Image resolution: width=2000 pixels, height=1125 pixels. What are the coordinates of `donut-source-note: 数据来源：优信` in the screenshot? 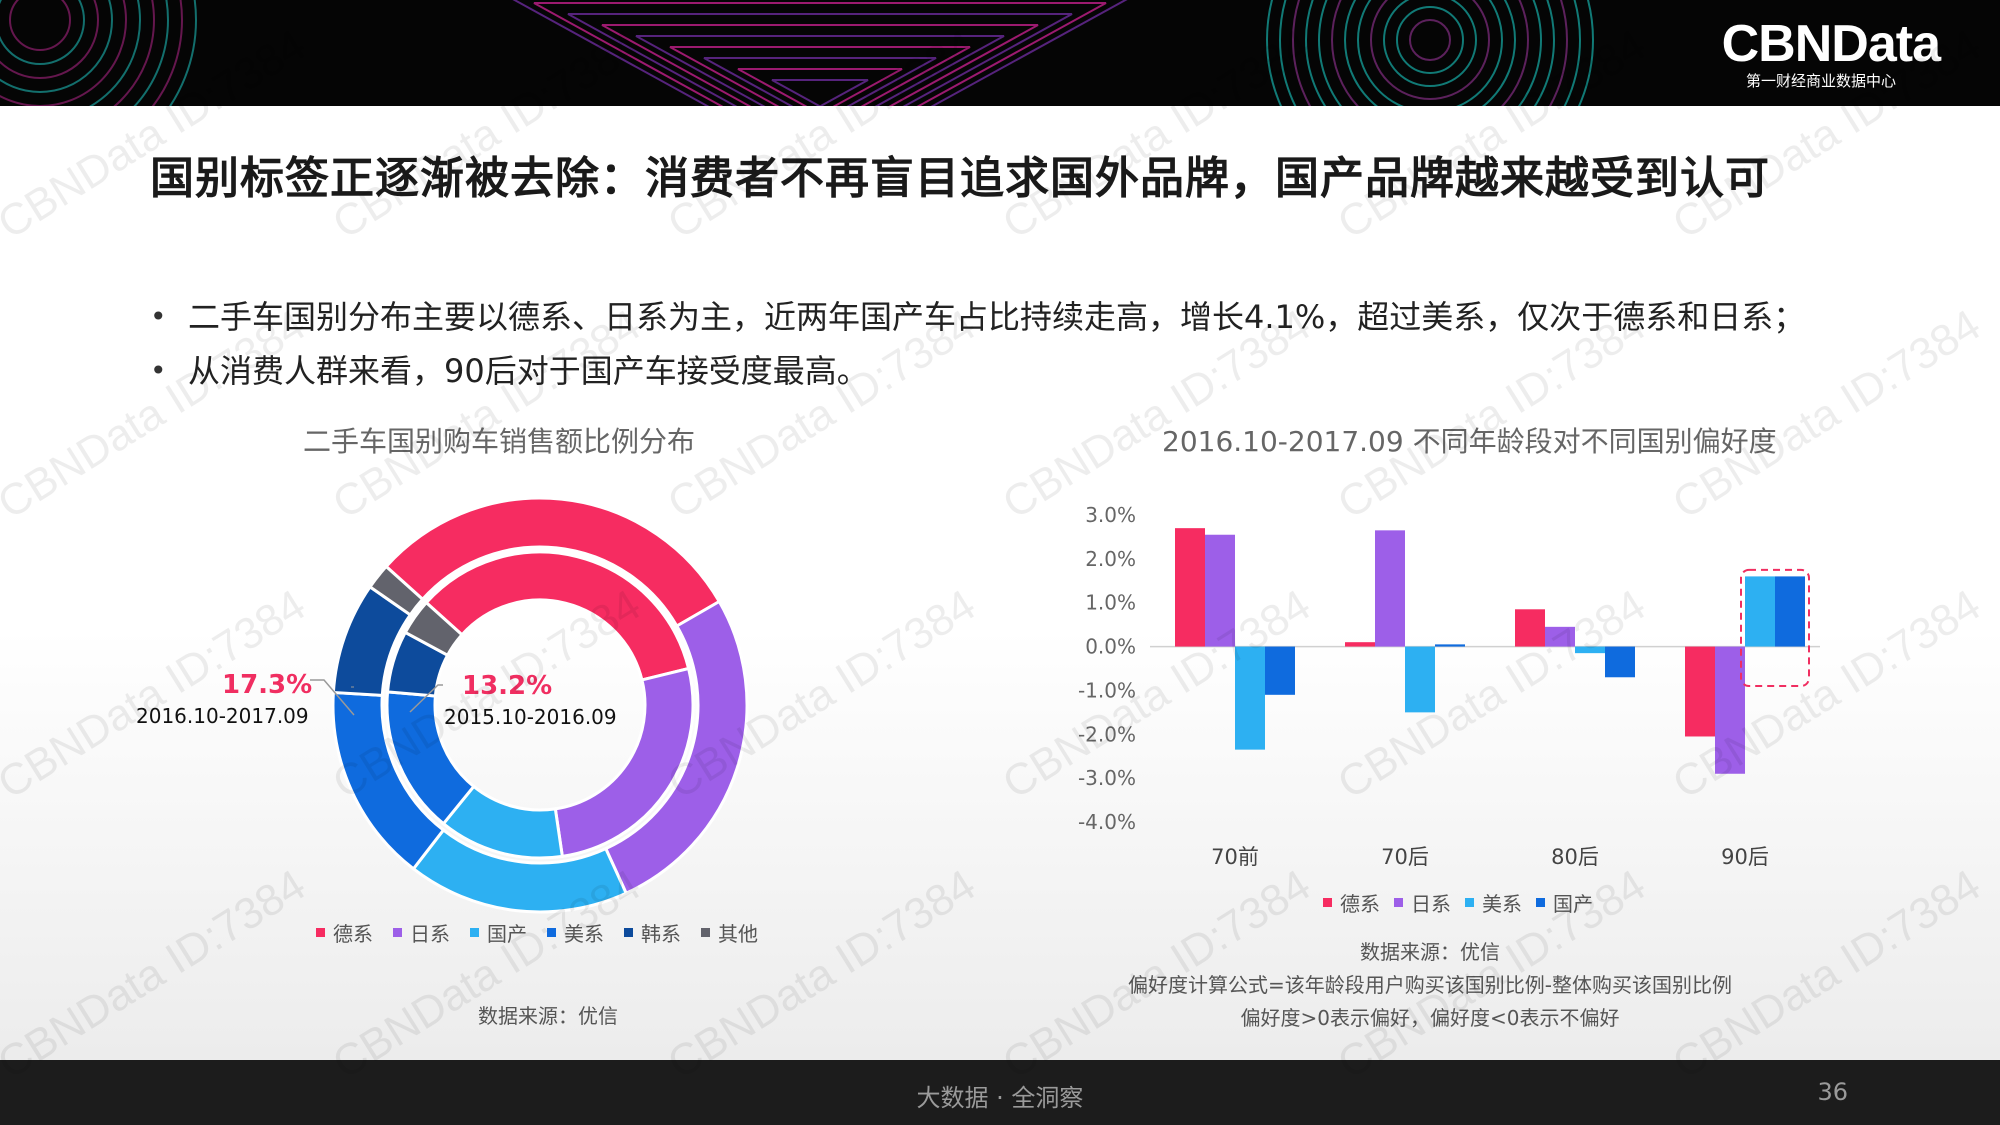 It's located at (548, 1016).